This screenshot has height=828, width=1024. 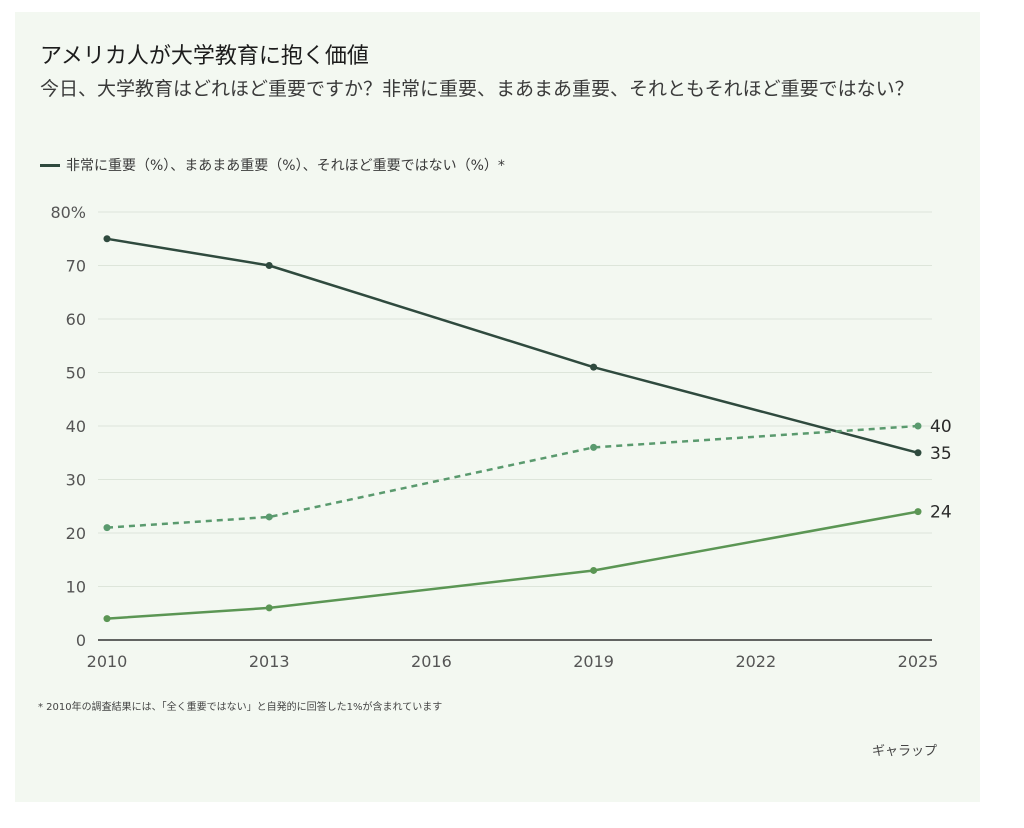 What do you see at coordinates (107, 661) in the screenshot?
I see `x-tick-label: 2010` at bounding box center [107, 661].